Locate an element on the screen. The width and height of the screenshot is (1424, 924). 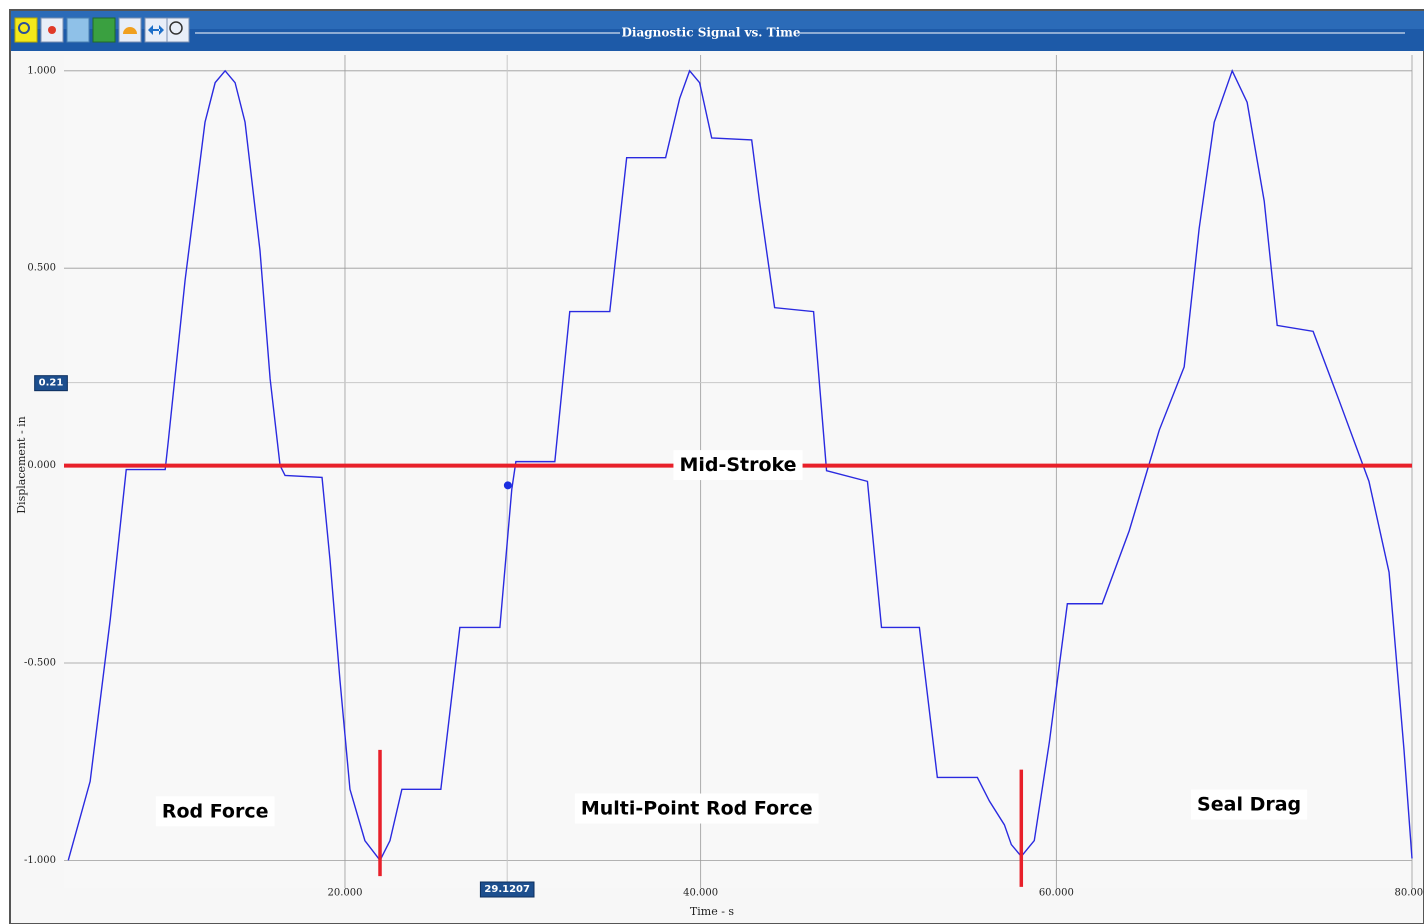
x-tick-label: 60.000 is located at coordinates (1056, 893).